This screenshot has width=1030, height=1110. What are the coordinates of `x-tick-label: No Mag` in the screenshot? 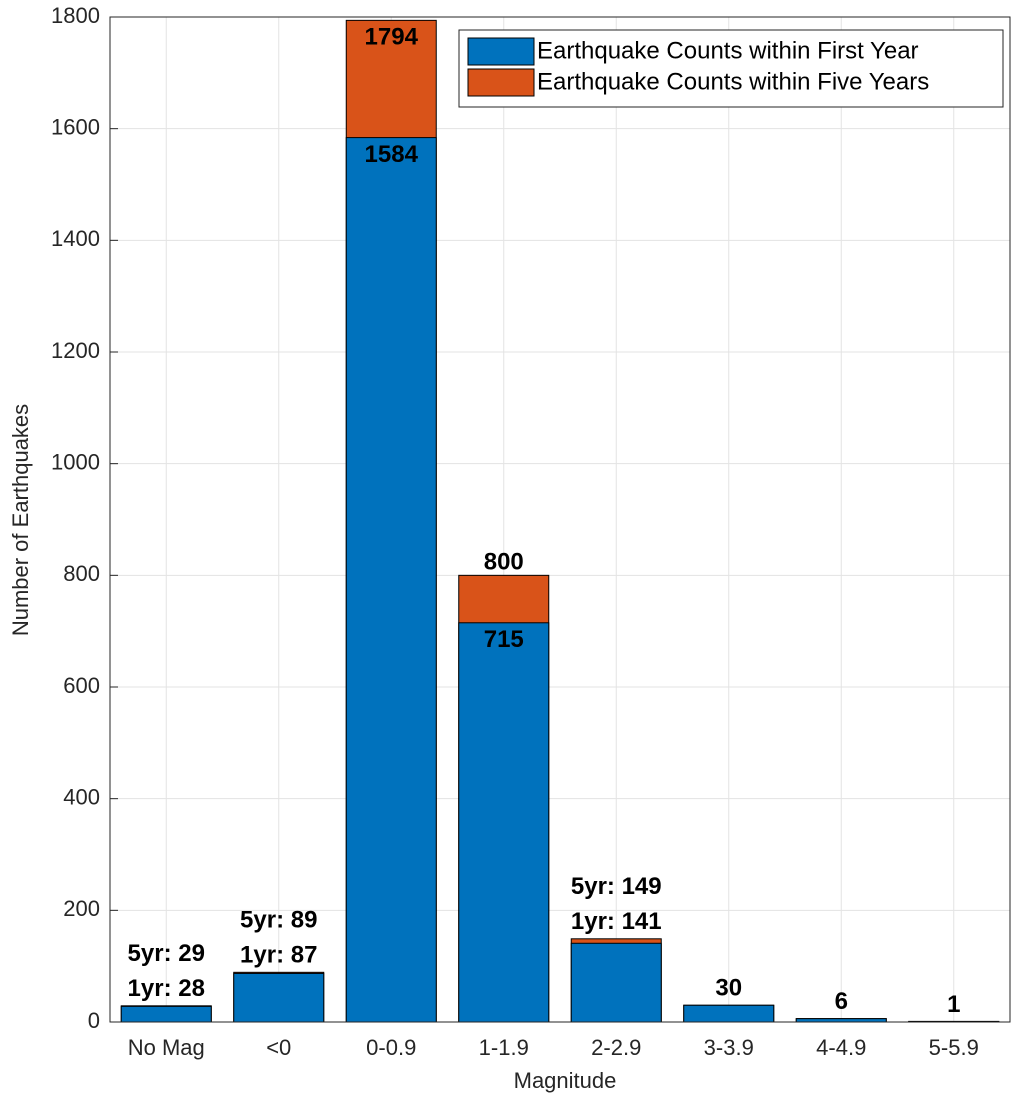 It's located at (166, 1047).